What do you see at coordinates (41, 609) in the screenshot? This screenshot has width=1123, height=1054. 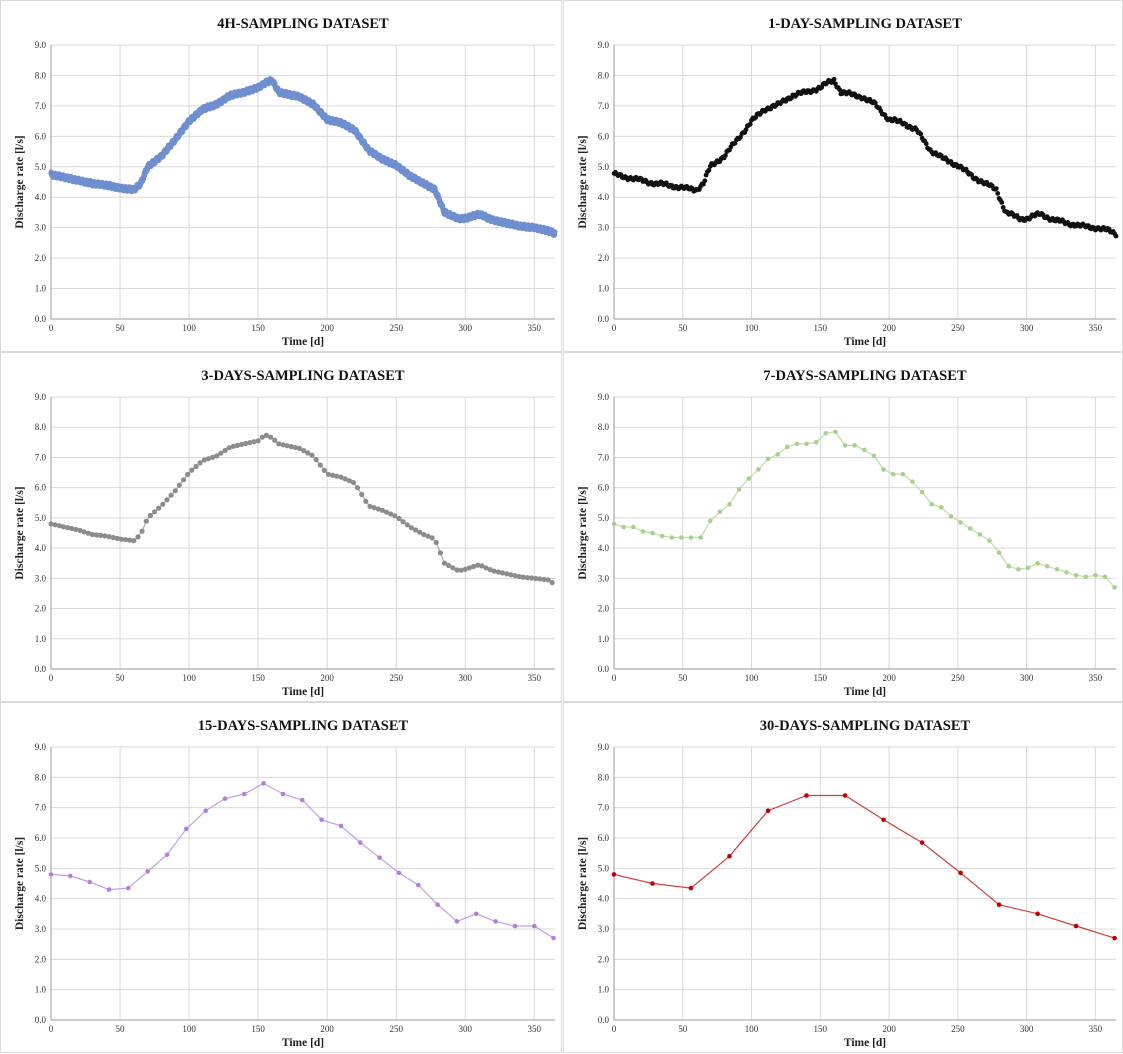 I see `y-tick-label: 2.0` at bounding box center [41, 609].